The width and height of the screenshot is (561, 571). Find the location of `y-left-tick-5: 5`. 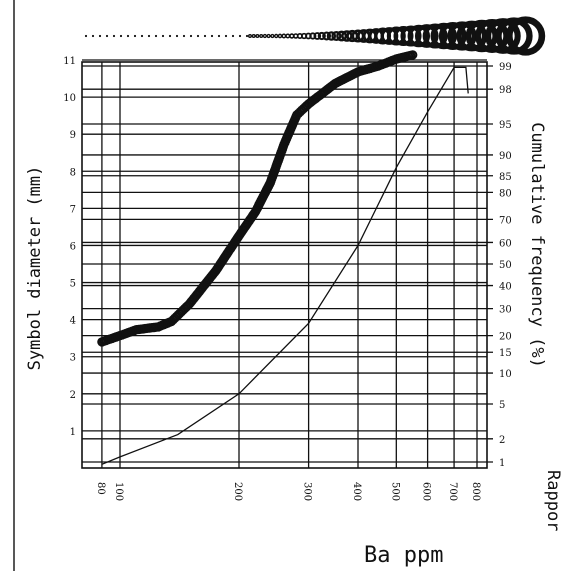

y-left-tick-5: 5 is located at coordinates (73, 284).